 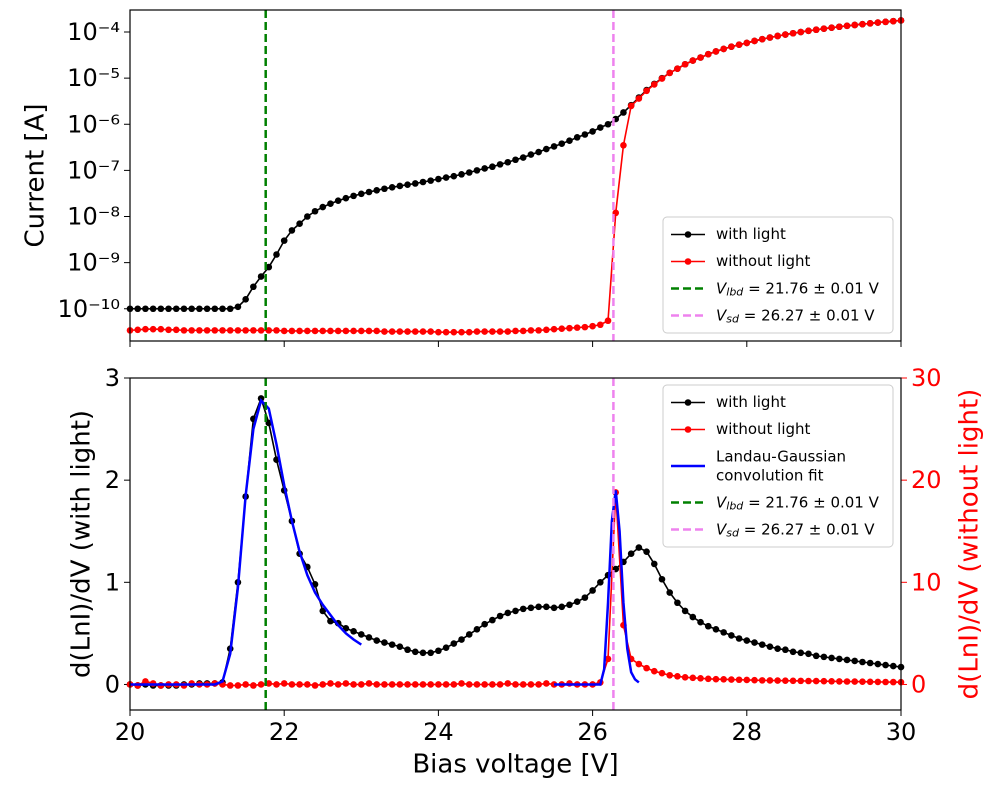 What do you see at coordinates (284, 732) in the screenshot?
I see `x-tick-label: 22` at bounding box center [284, 732].